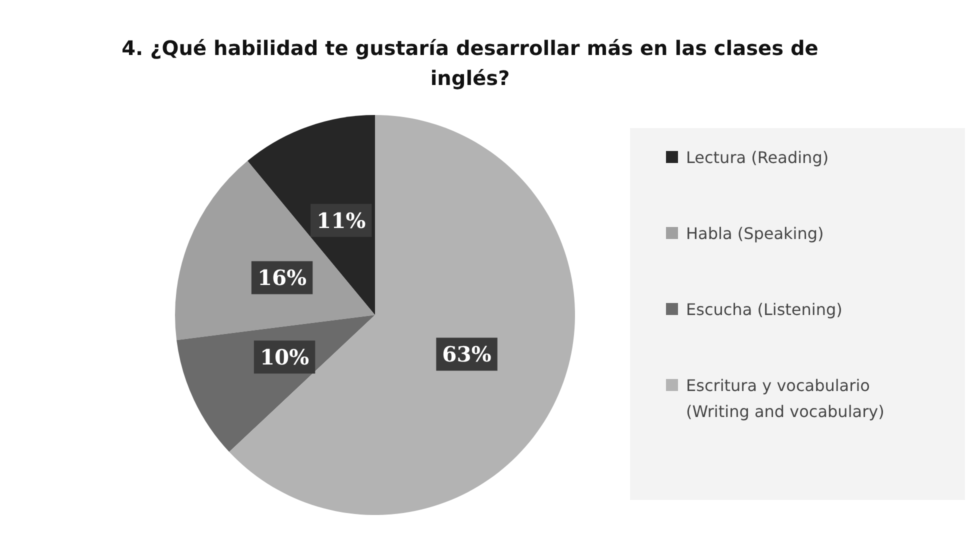 This screenshot has width=977, height=533. I want to click on data-label: 63%, so click(467, 354).